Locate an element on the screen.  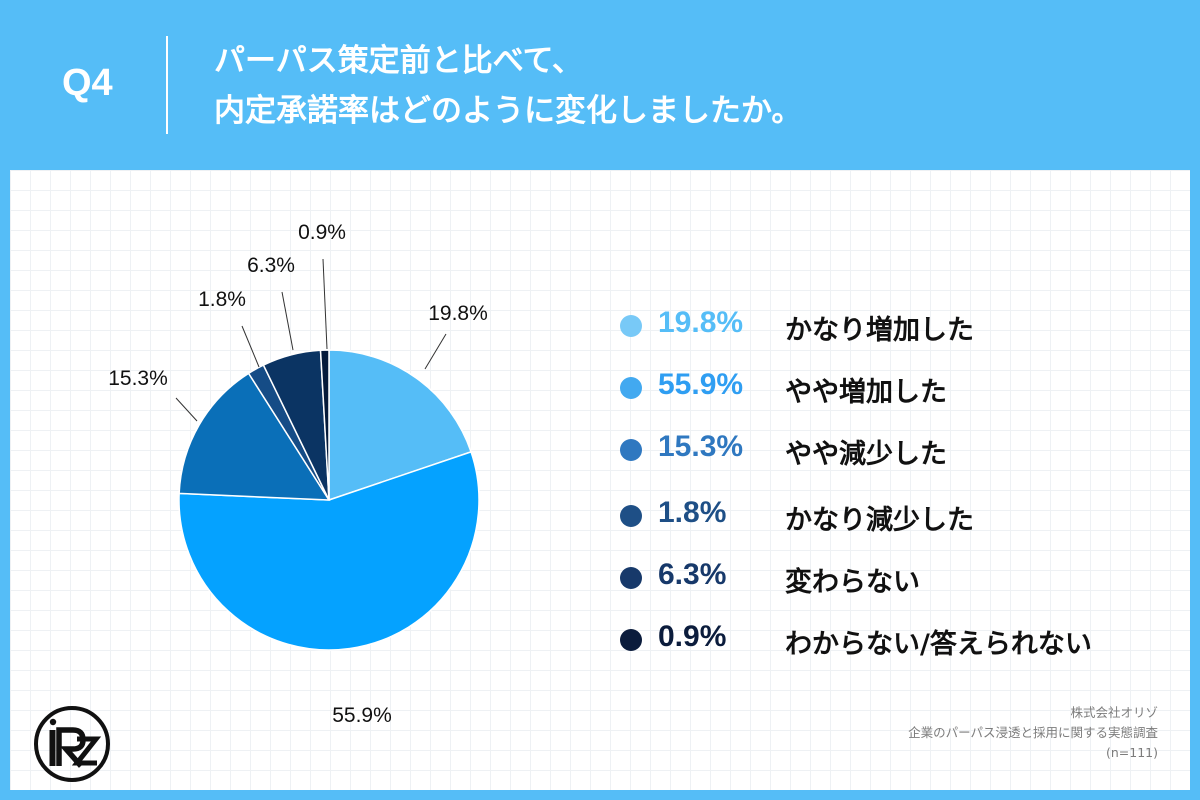
legend-item-3: 1.8% かなり減少した is located at coordinates (890, 515).